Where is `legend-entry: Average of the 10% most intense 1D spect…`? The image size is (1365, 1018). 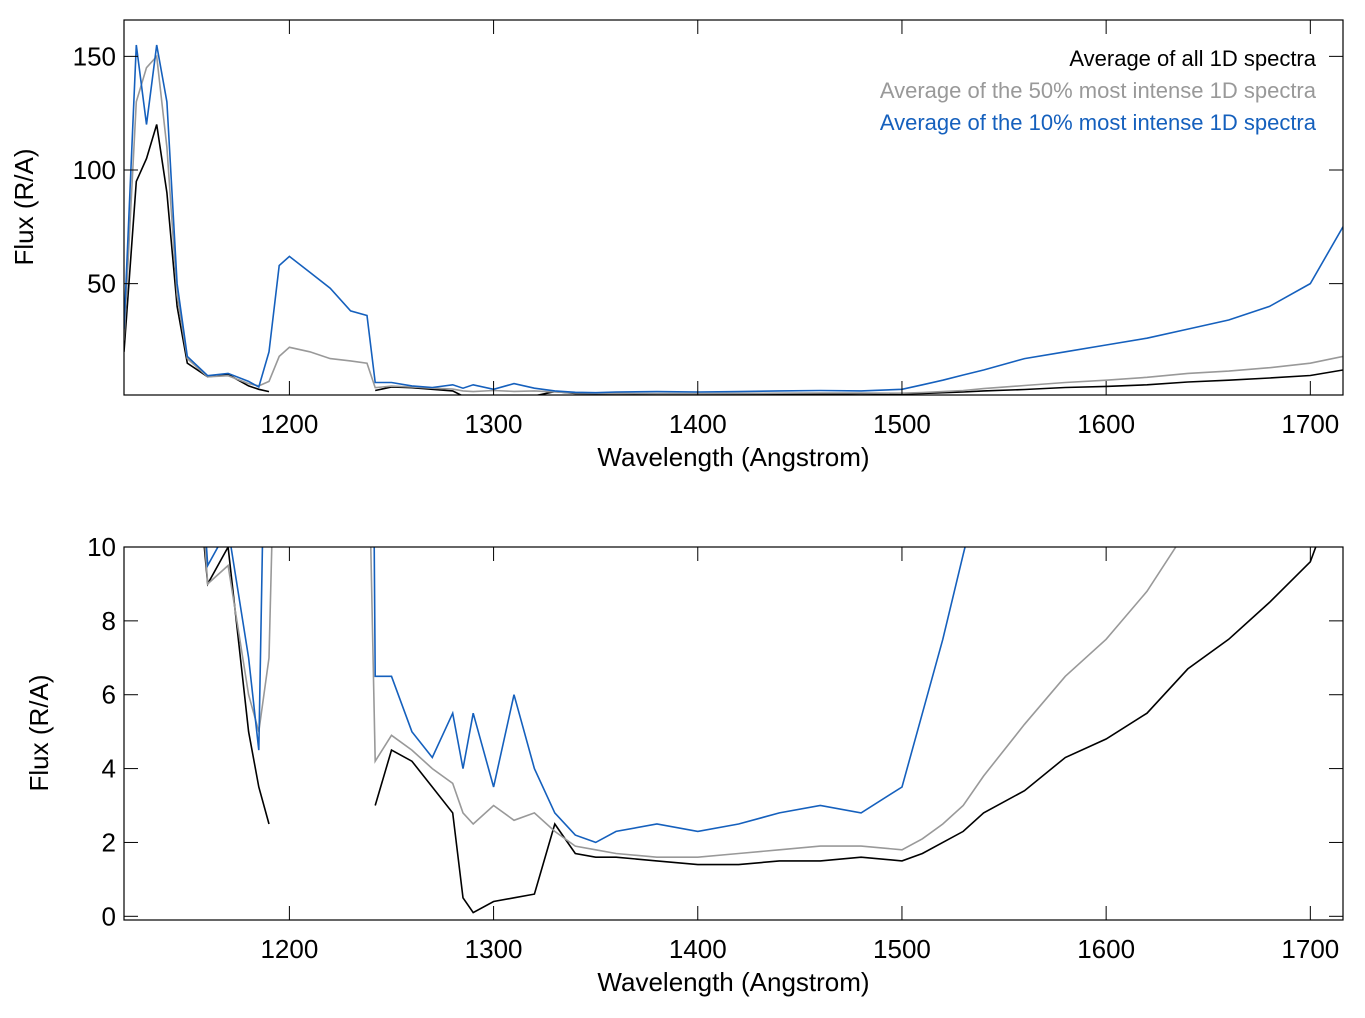 legend-entry: Average of the 10% most intense 1D spect… is located at coordinates (1098, 122).